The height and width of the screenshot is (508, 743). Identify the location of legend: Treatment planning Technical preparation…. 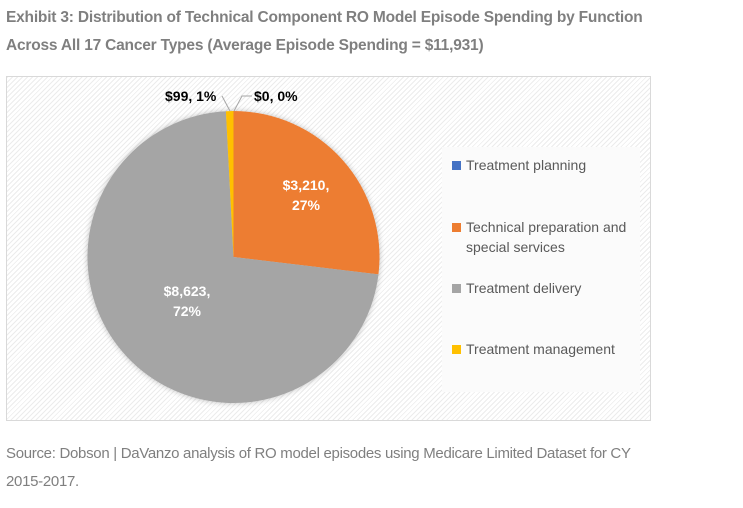
(541, 269).